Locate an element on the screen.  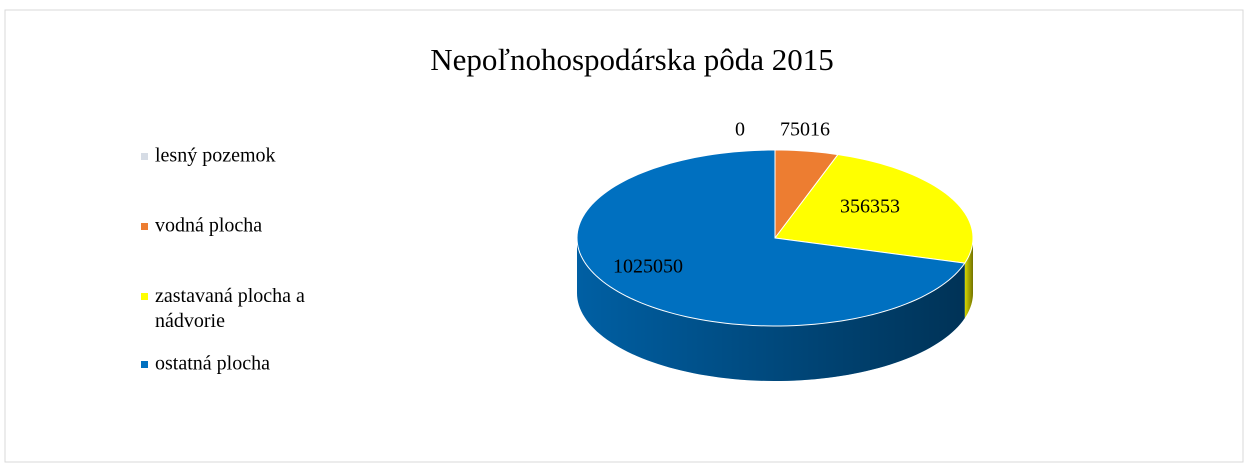
legend-label: lesný pozemok is located at coordinates (215, 156).